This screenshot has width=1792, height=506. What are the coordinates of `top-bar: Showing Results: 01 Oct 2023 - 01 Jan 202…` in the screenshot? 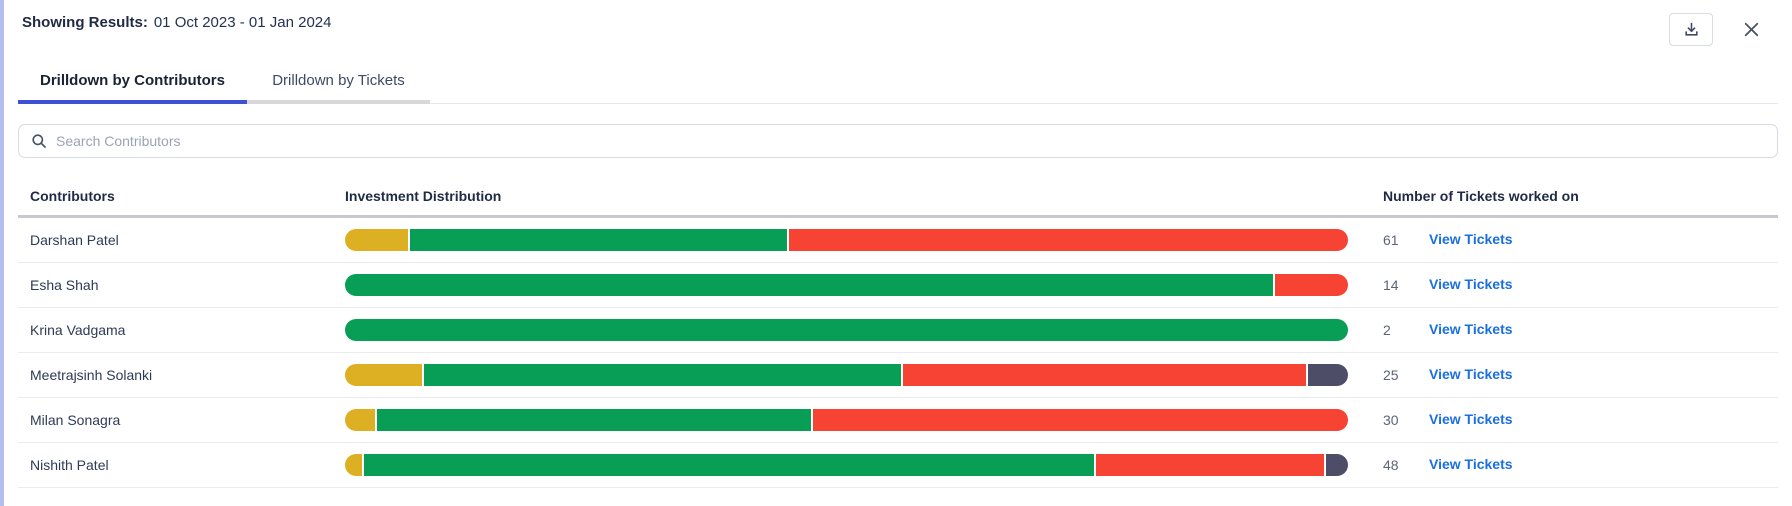 It's located at (898, 23).